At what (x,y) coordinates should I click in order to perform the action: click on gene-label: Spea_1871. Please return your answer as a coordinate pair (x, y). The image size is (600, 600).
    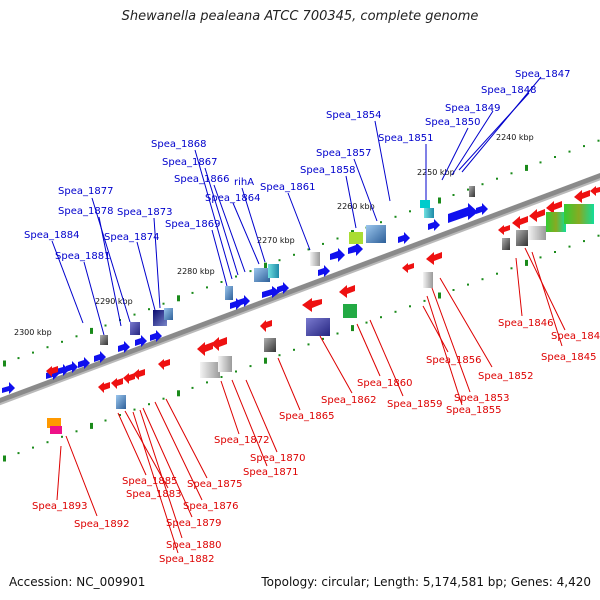
    Looking at the image, I should click on (270, 472).